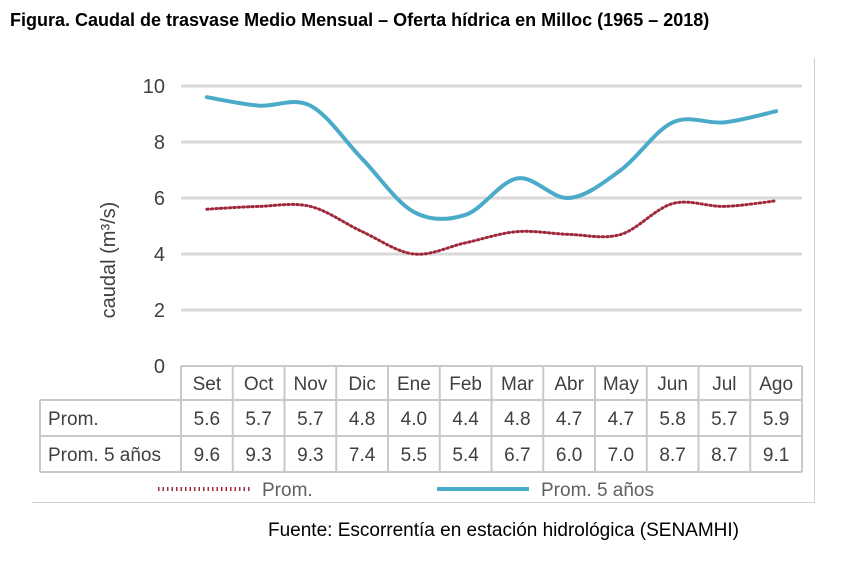  What do you see at coordinates (104, 455) in the screenshot?
I see `table-row-label: Prom. 5 años` at bounding box center [104, 455].